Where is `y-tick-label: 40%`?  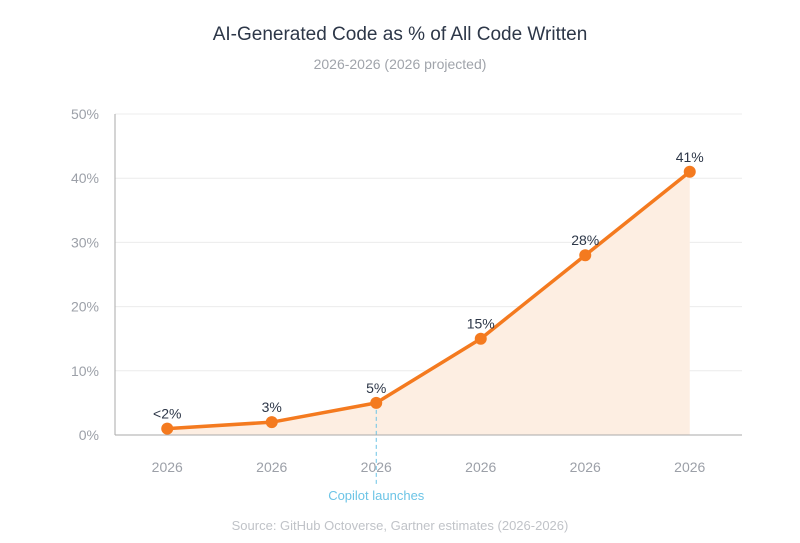 y-tick-label: 40% is located at coordinates (85, 178).